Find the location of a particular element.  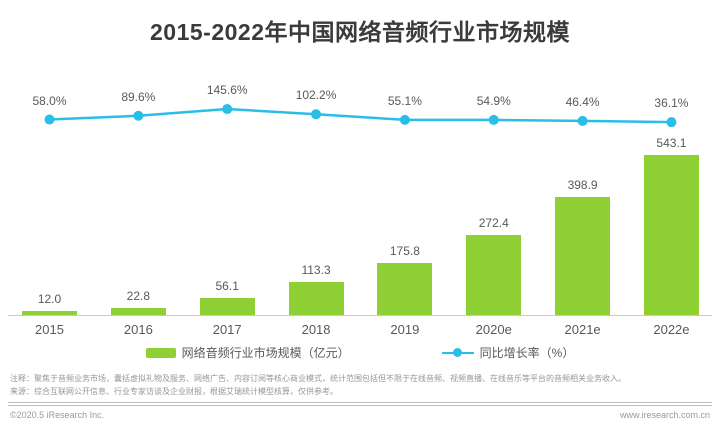

bar-value-label: 543.1 is located at coordinates (671, 143).